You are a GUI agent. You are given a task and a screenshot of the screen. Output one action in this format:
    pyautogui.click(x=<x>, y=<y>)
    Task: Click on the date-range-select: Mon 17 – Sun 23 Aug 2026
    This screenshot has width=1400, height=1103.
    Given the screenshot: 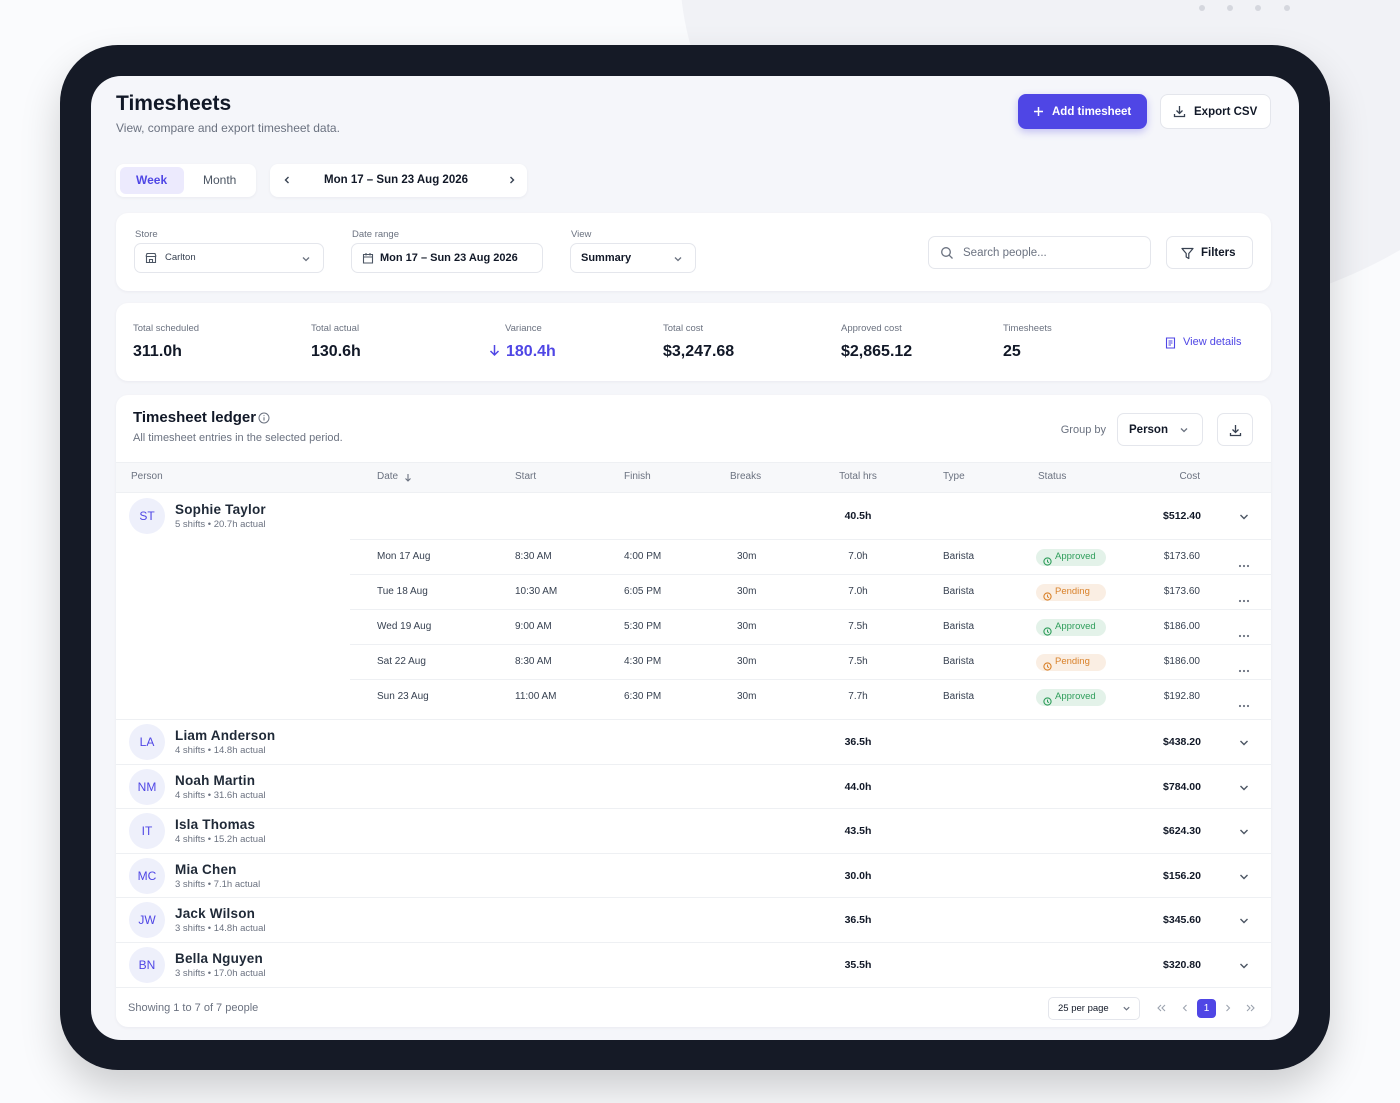 What is the action you would take?
    pyautogui.click(x=447, y=258)
    